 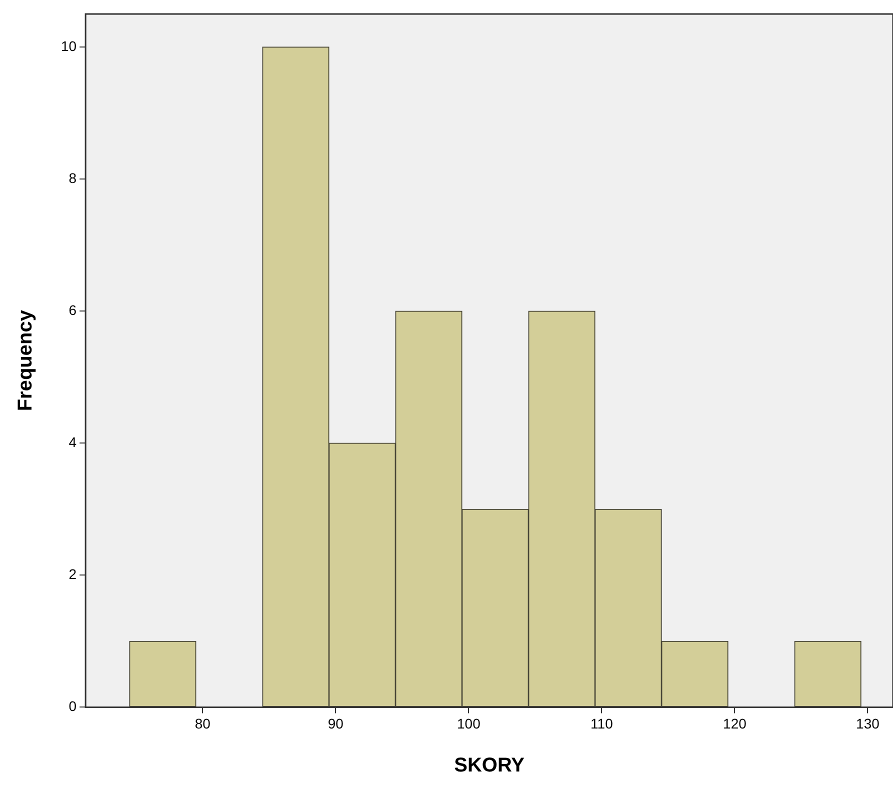 I want to click on y-tick-label: 10, so click(x=68, y=46).